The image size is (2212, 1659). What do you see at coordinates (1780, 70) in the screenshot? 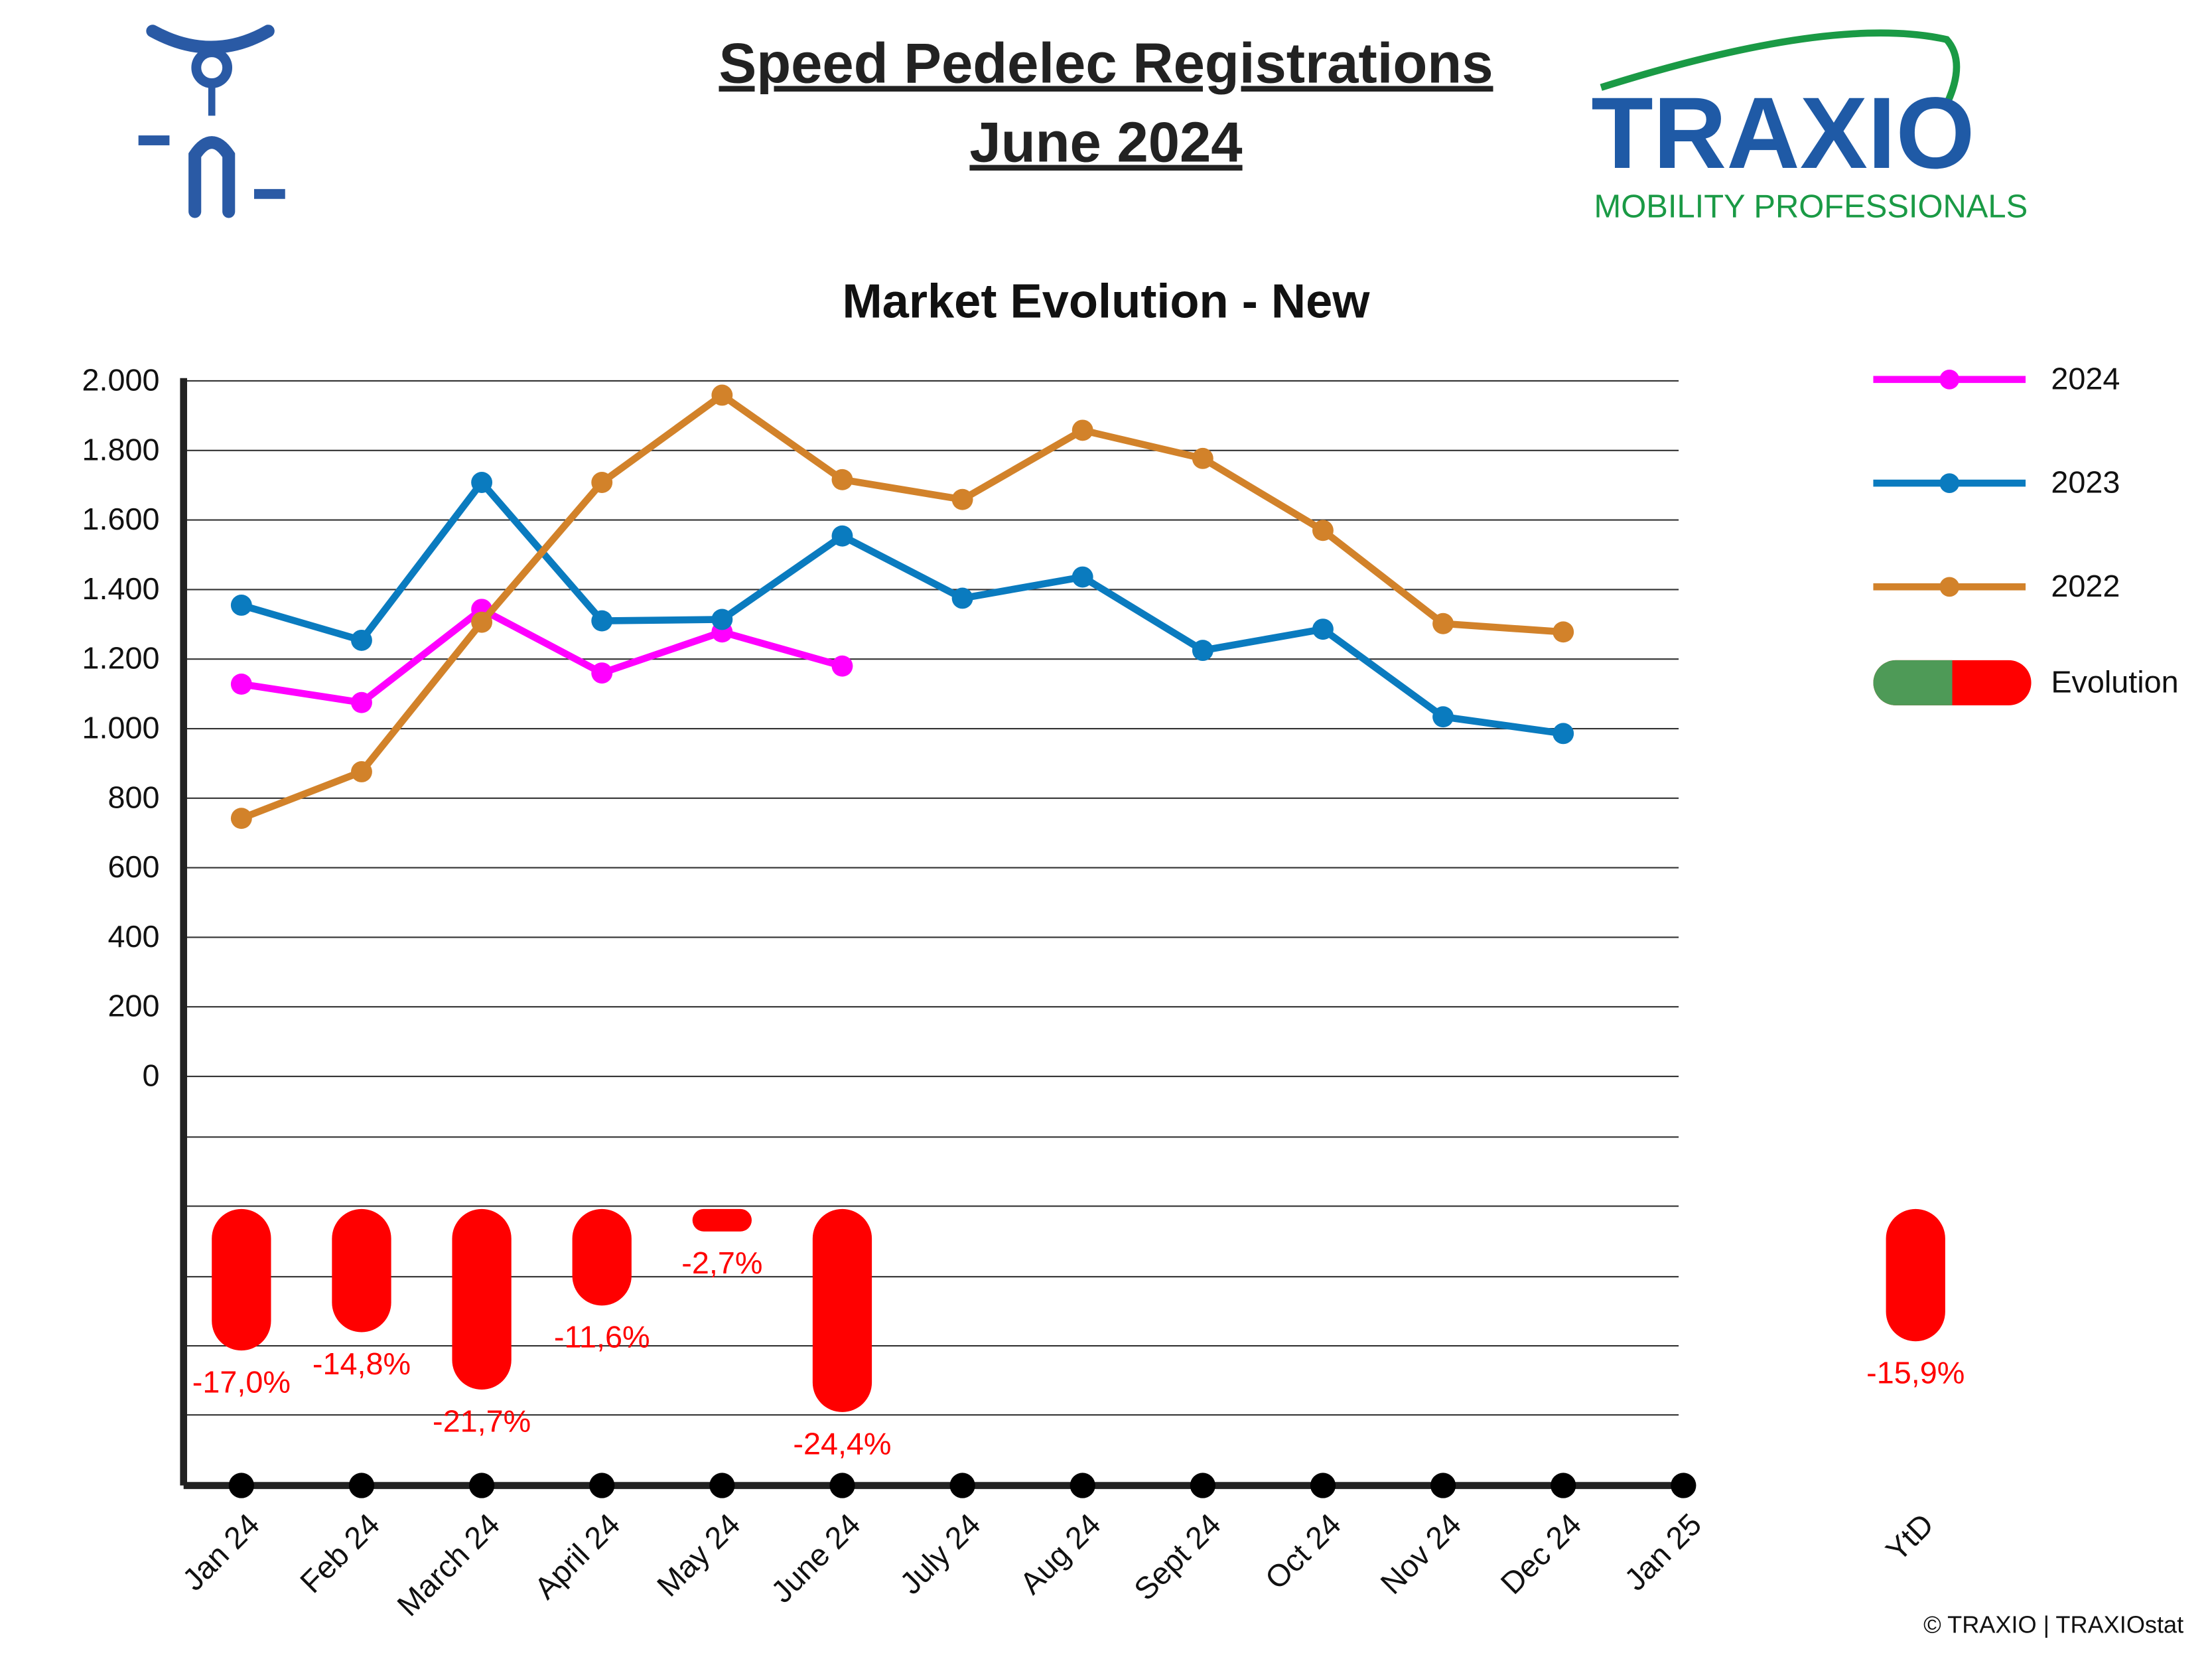
I see `logo-arc` at bounding box center [1780, 70].